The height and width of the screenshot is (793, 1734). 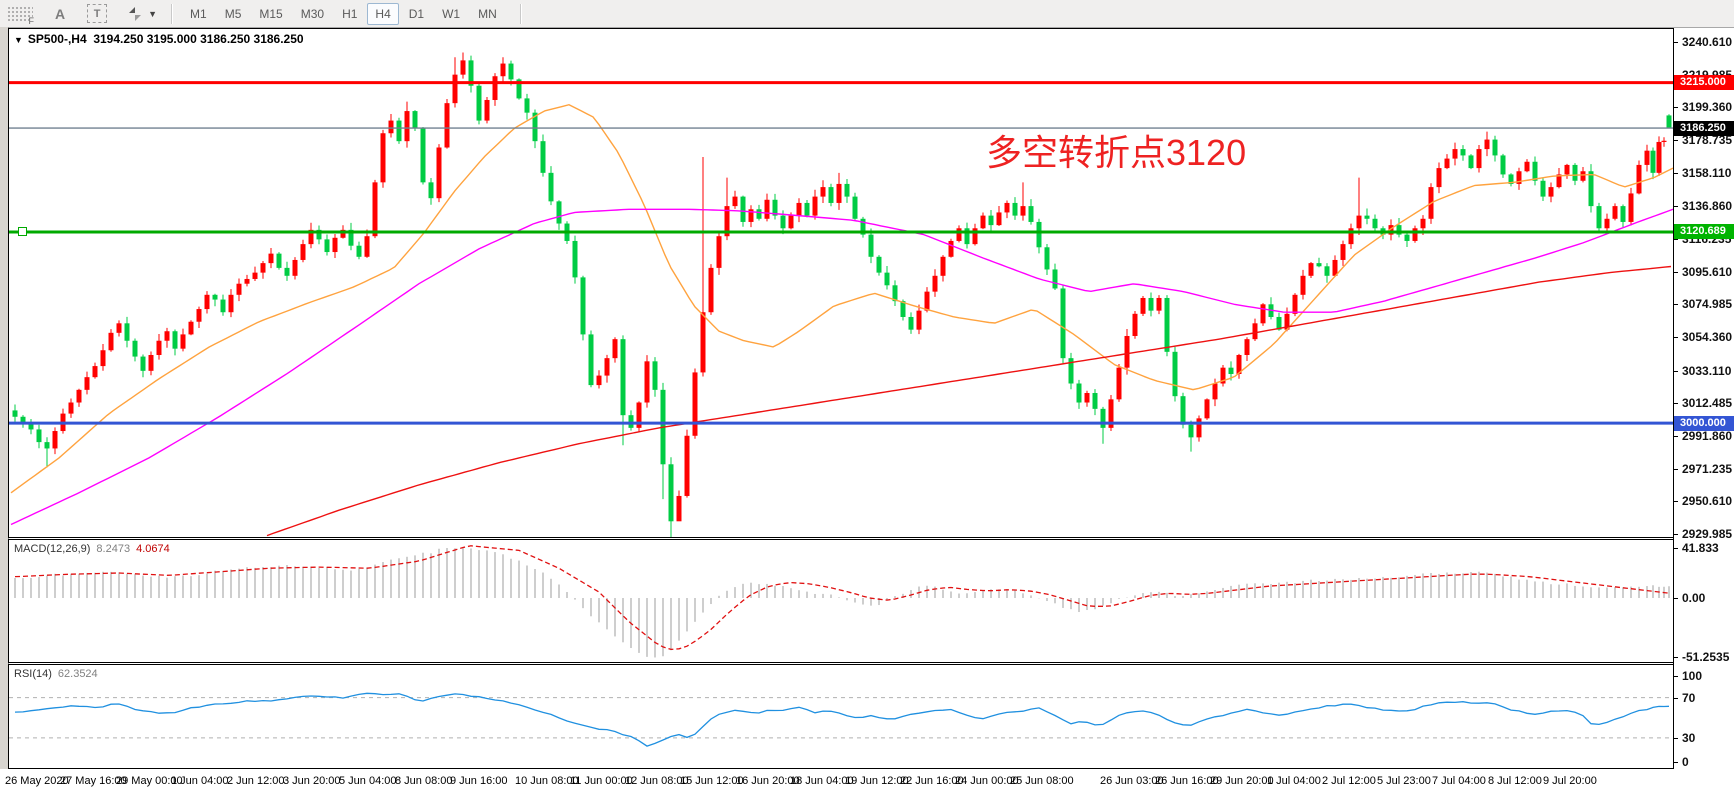 I want to click on timeframe-button-m30: M30, so click(x=312, y=13).